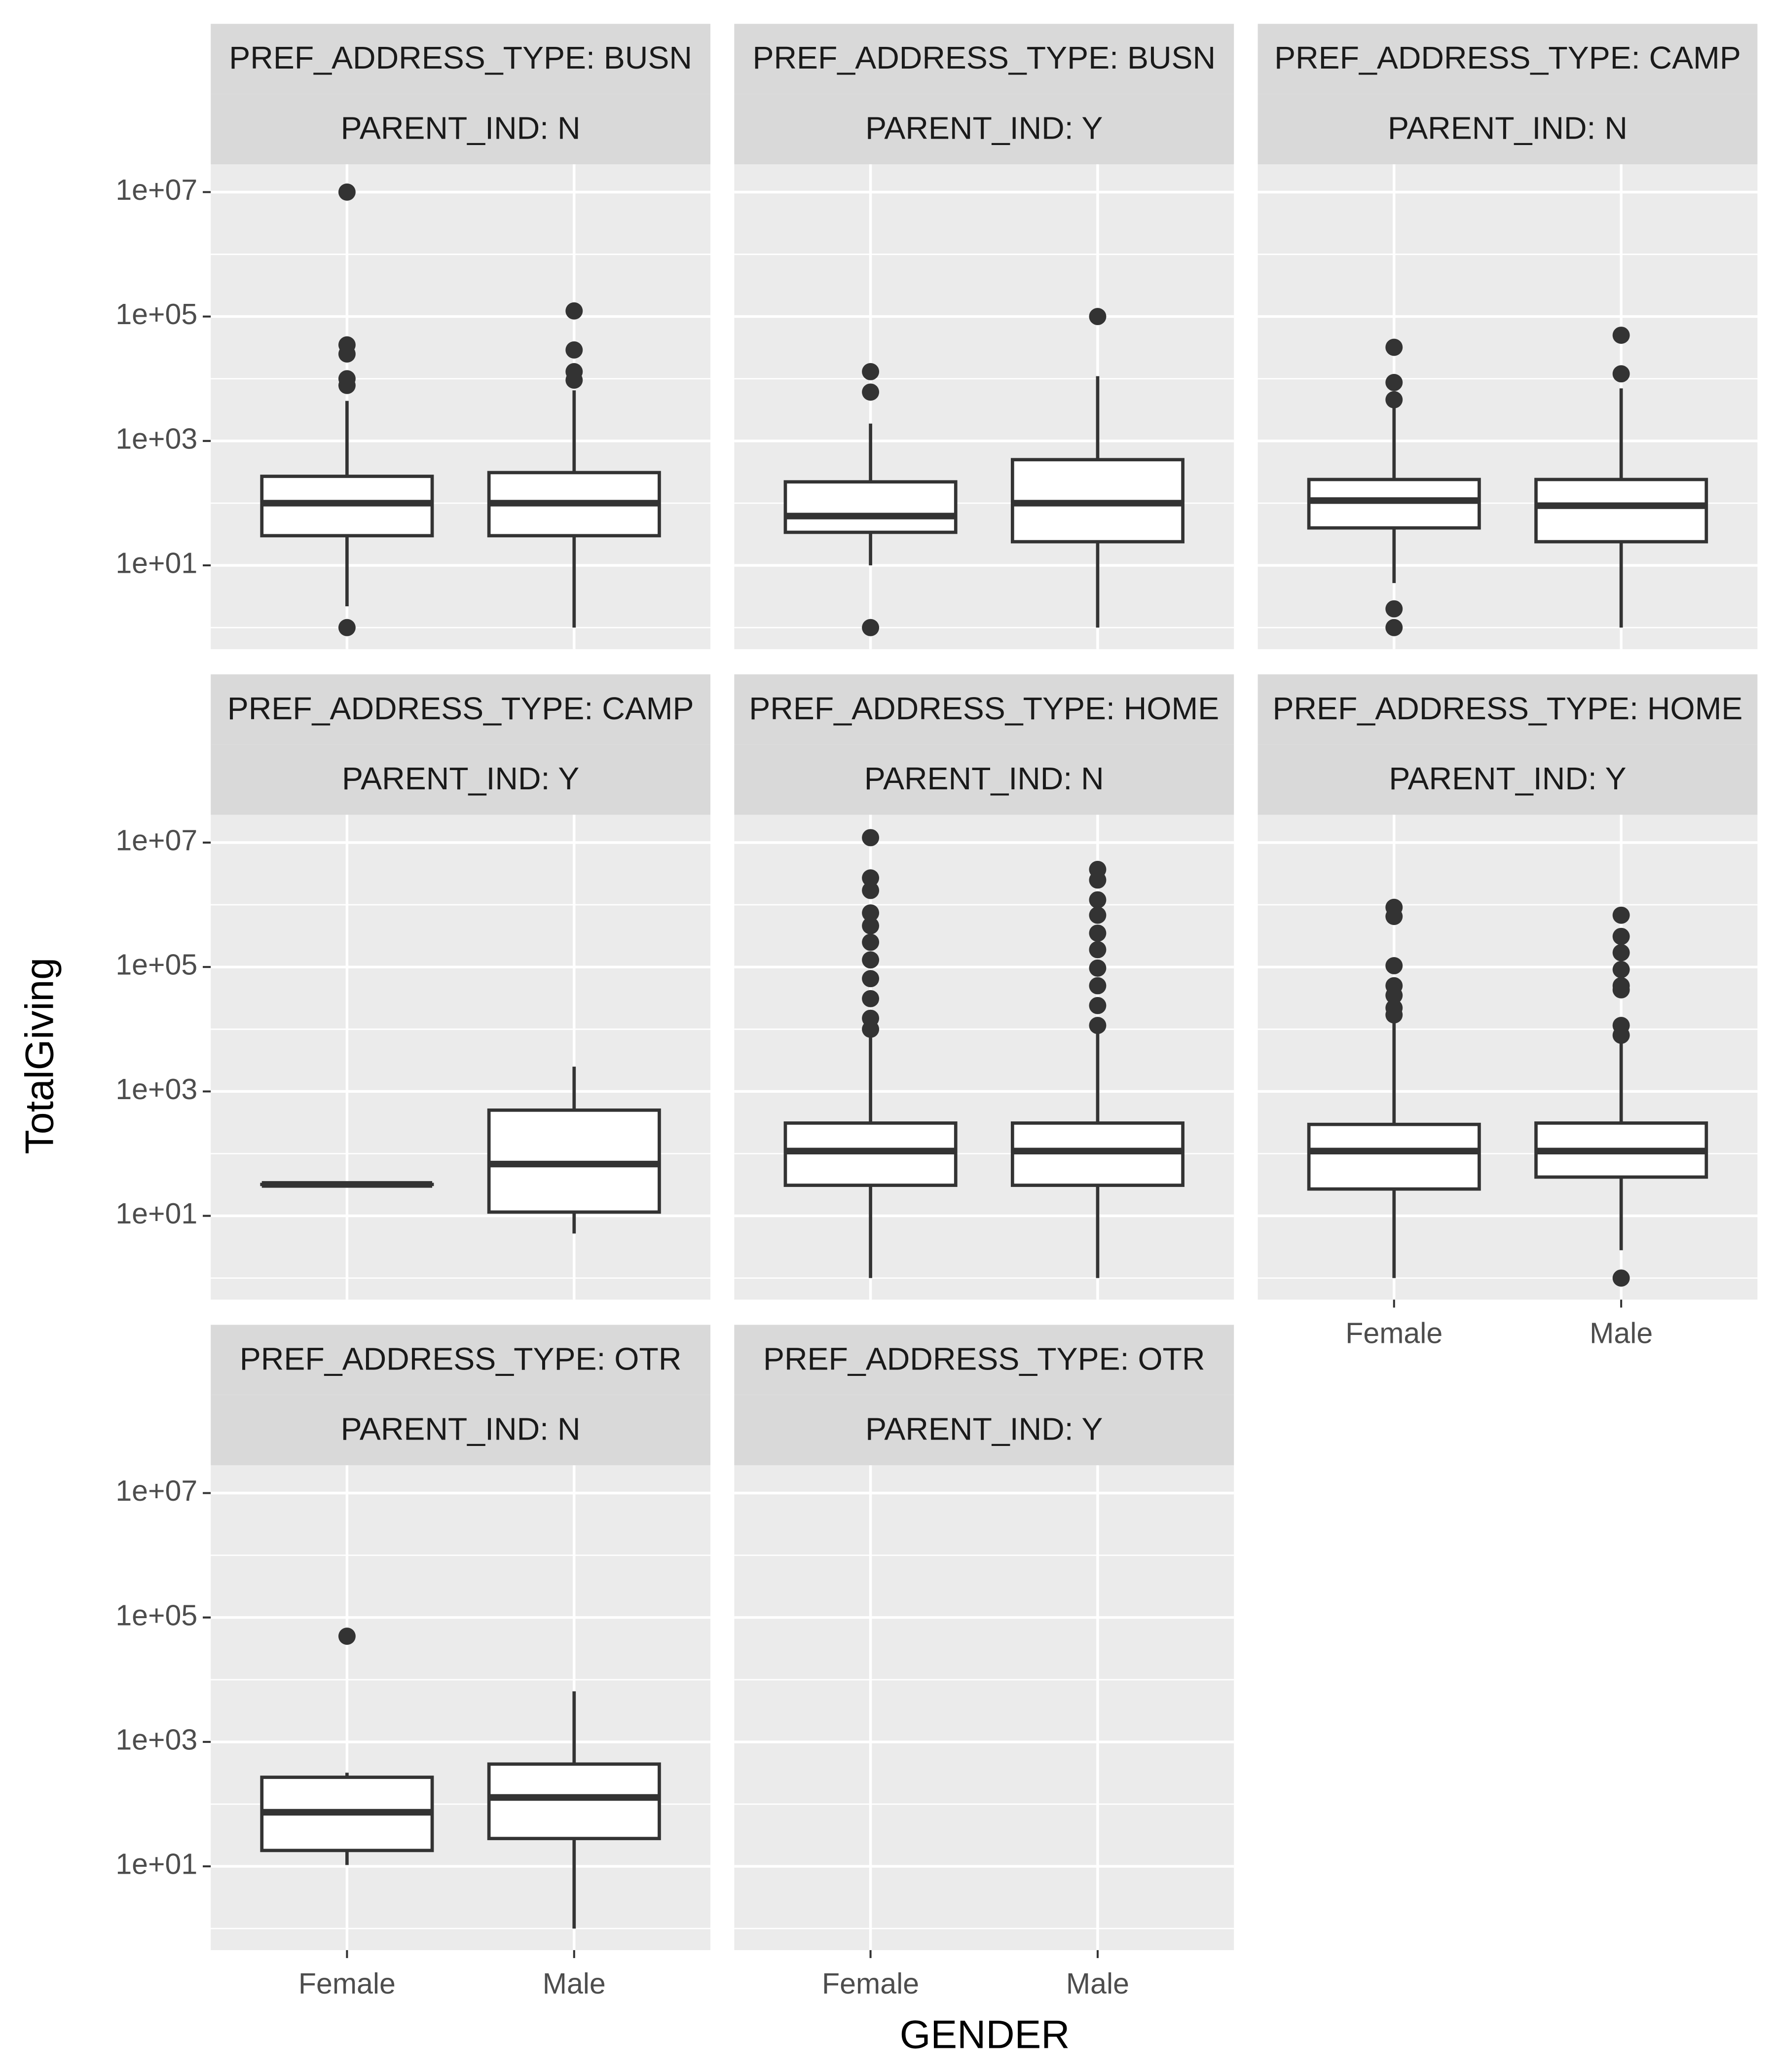 This screenshot has height=2072, width=1776. What do you see at coordinates (985, 2035) in the screenshot?
I see `x-axis-title: GENDER` at bounding box center [985, 2035].